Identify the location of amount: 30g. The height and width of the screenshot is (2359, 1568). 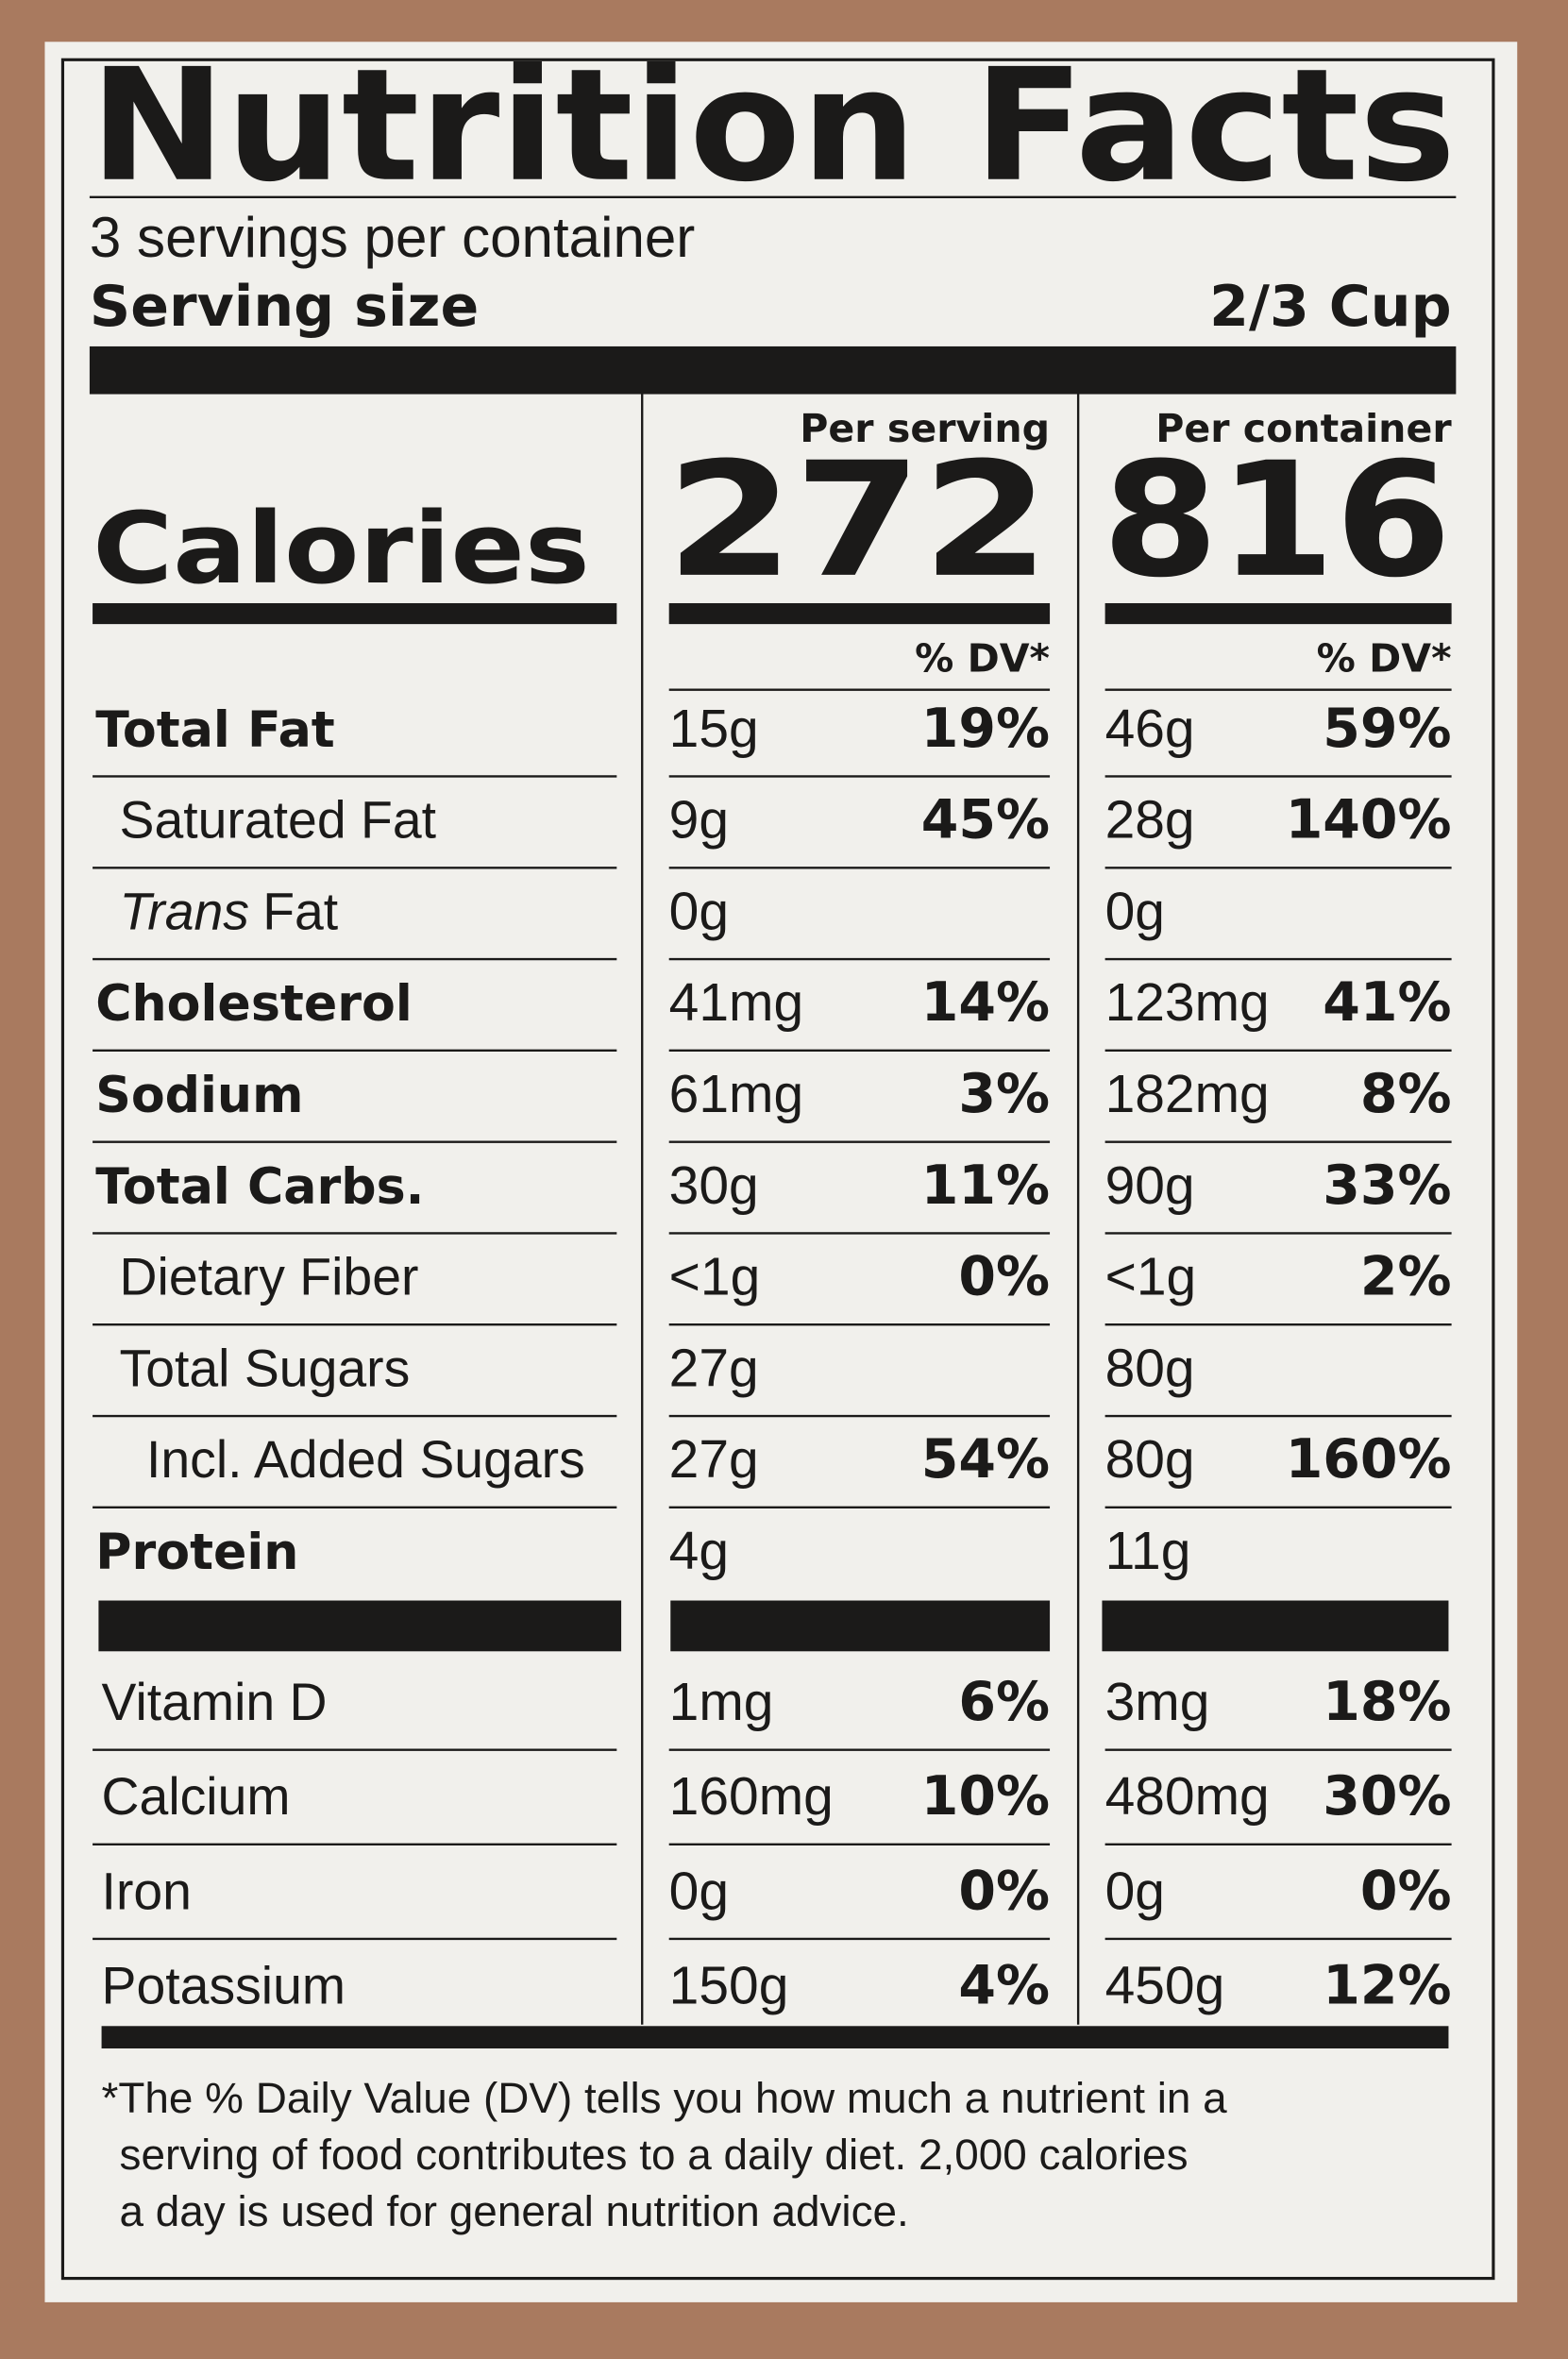
(714, 1185).